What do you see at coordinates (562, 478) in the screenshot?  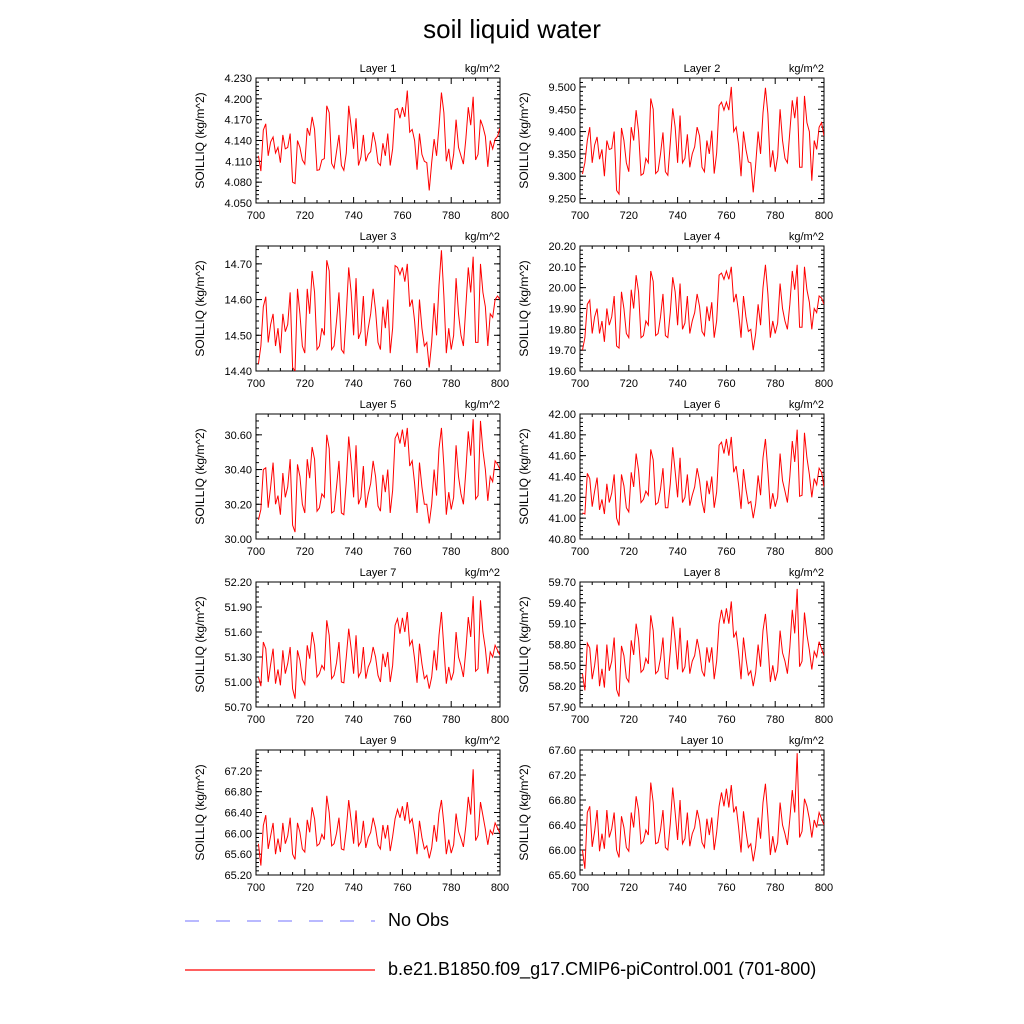 I see `y-tick-label: 41.40` at bounding box center [562, 478].